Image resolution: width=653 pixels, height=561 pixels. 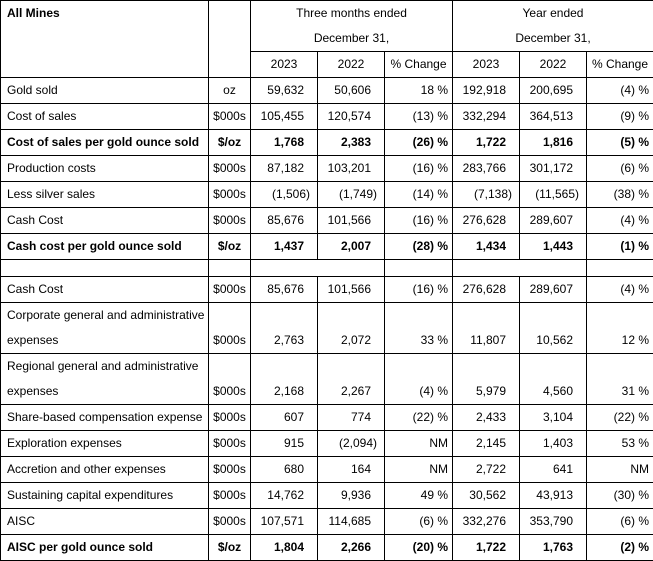 What do you see at coordinates (553, 13) in the screenshot?
I see `group-header-year-ended-line1: Year ended` at bounding box center [553, 13].